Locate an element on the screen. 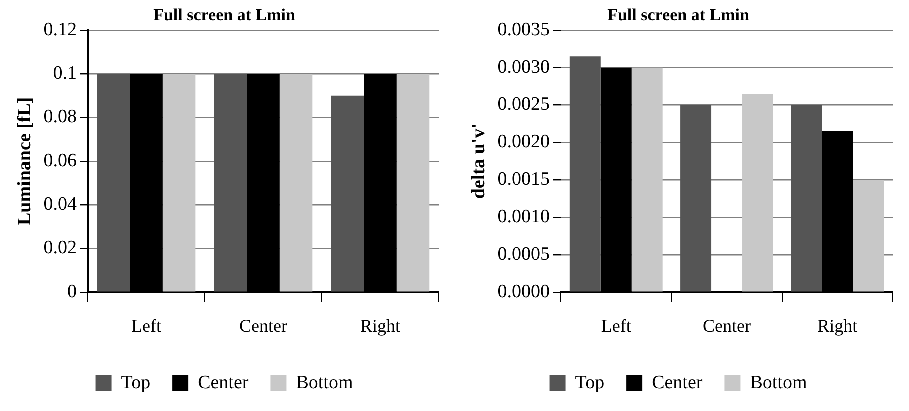 The image size is (909, 411). y-axis-title: Luminance [fL] is located at coordinates (25, 161).